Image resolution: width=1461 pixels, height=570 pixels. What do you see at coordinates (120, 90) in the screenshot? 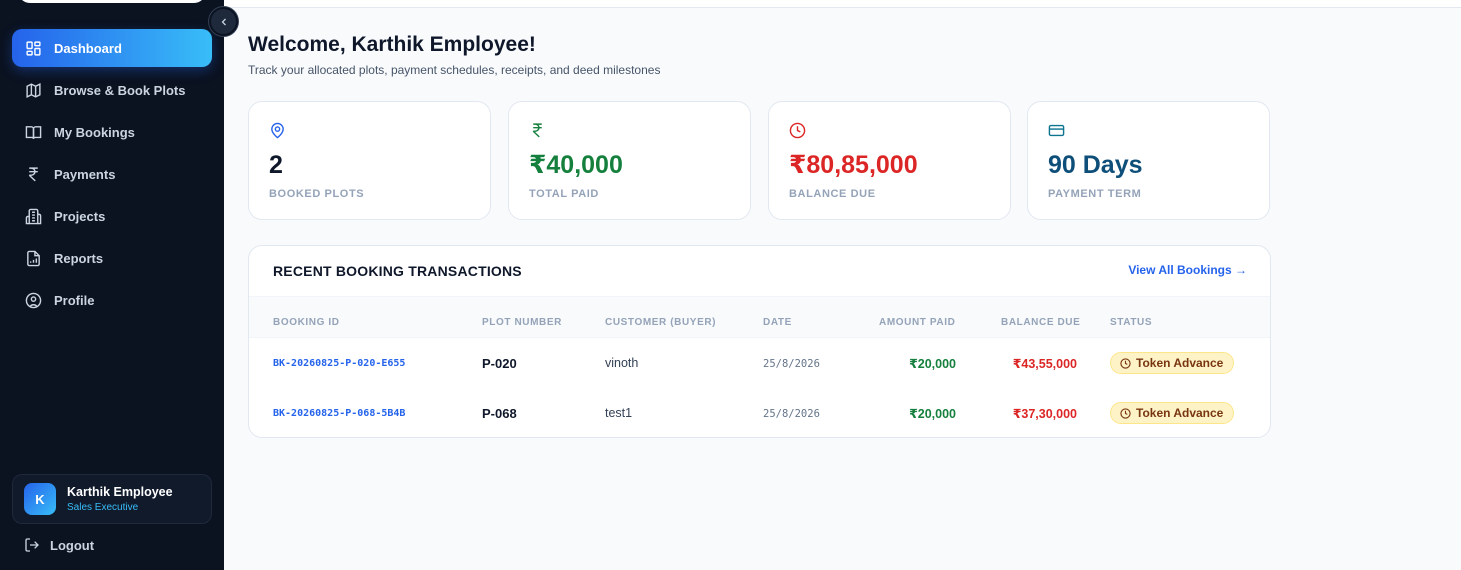
I see `sidebar-item-label: Browse & Book Plots` at bounding box center [120, 90].